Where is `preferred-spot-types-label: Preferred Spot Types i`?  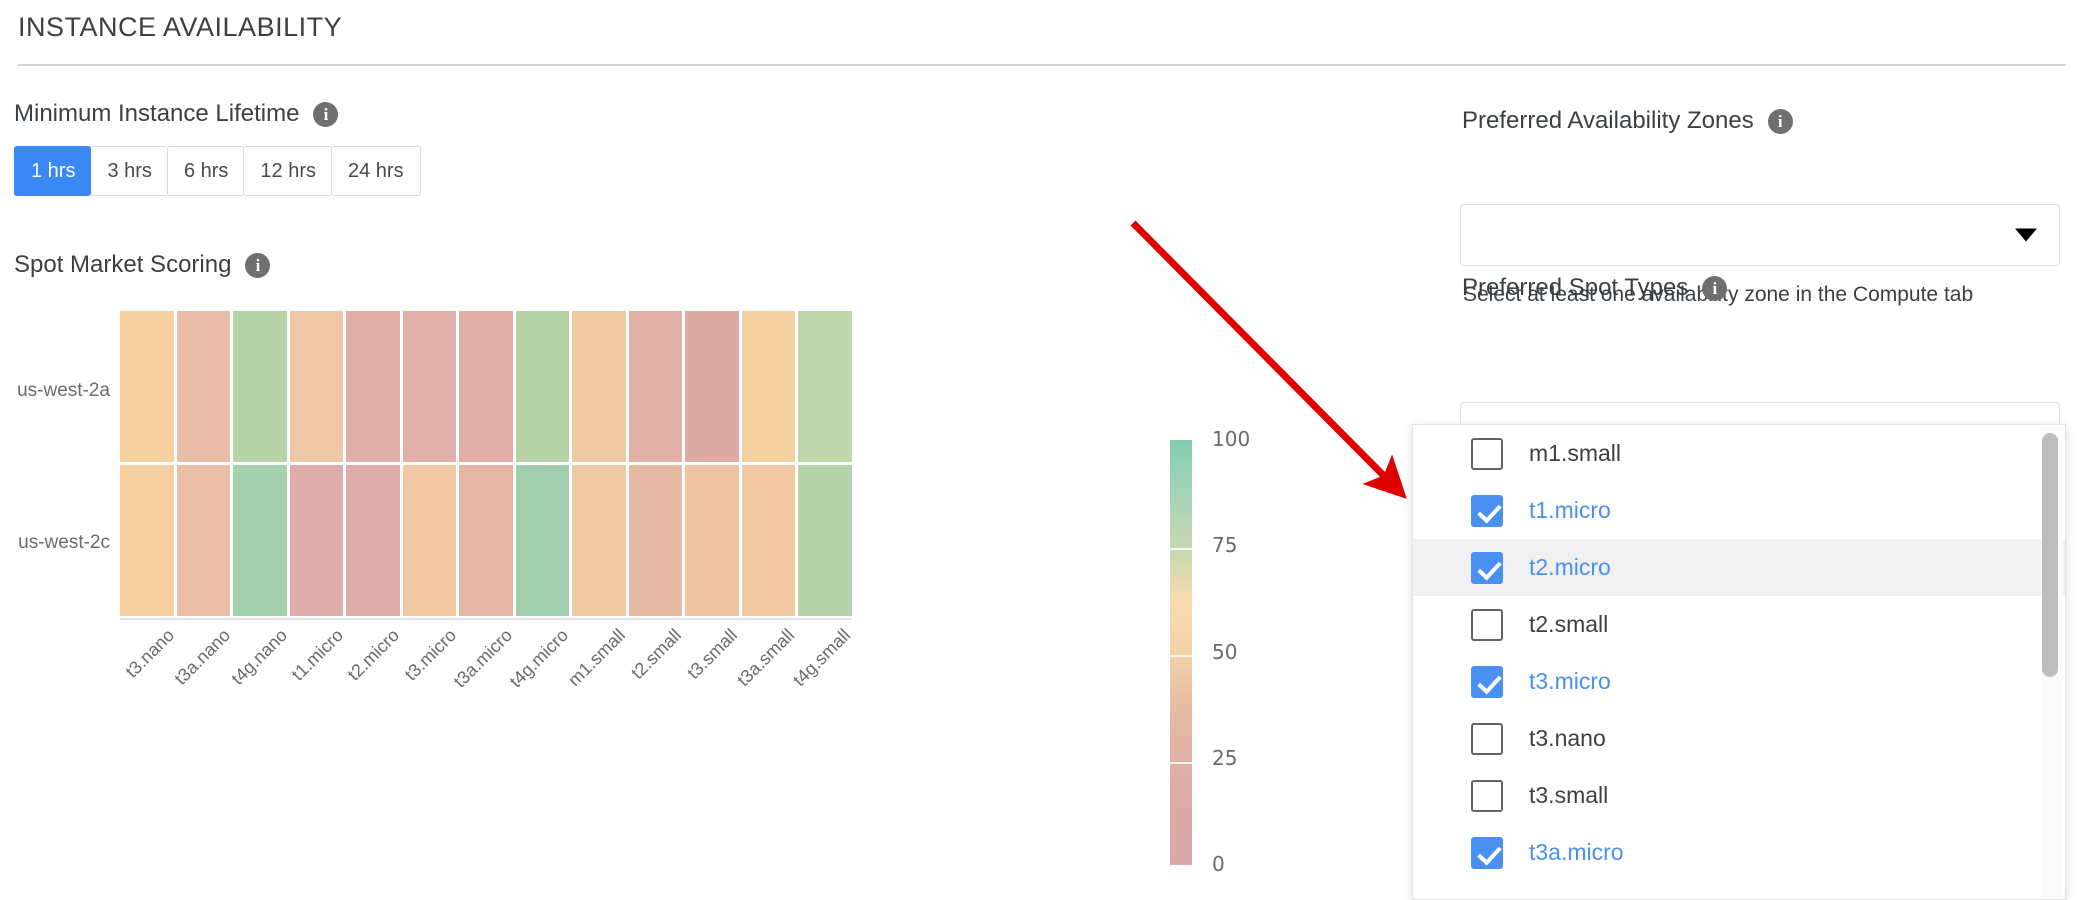 preferred-spot-types-label: Preferred Spot Types i is located at coordinates (1595, 288).